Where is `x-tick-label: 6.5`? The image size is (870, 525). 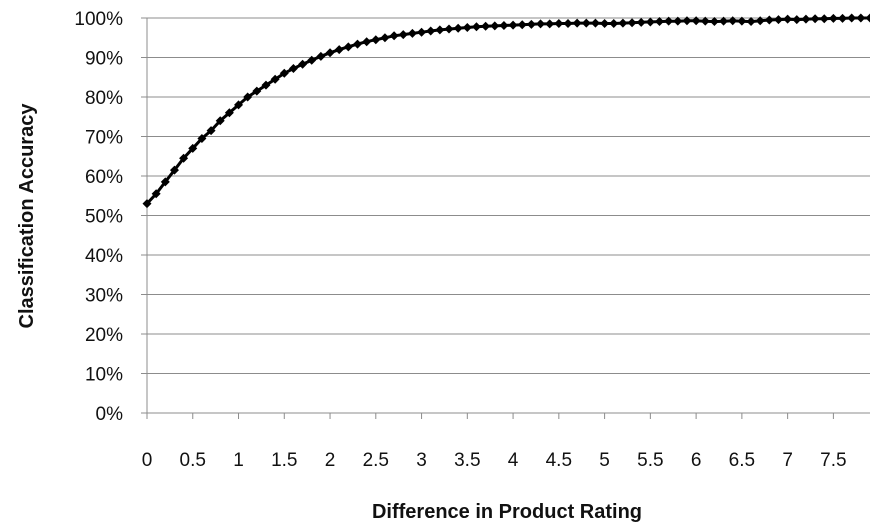 x-tick-label: 6.5 is located at coordinates (742, 460).